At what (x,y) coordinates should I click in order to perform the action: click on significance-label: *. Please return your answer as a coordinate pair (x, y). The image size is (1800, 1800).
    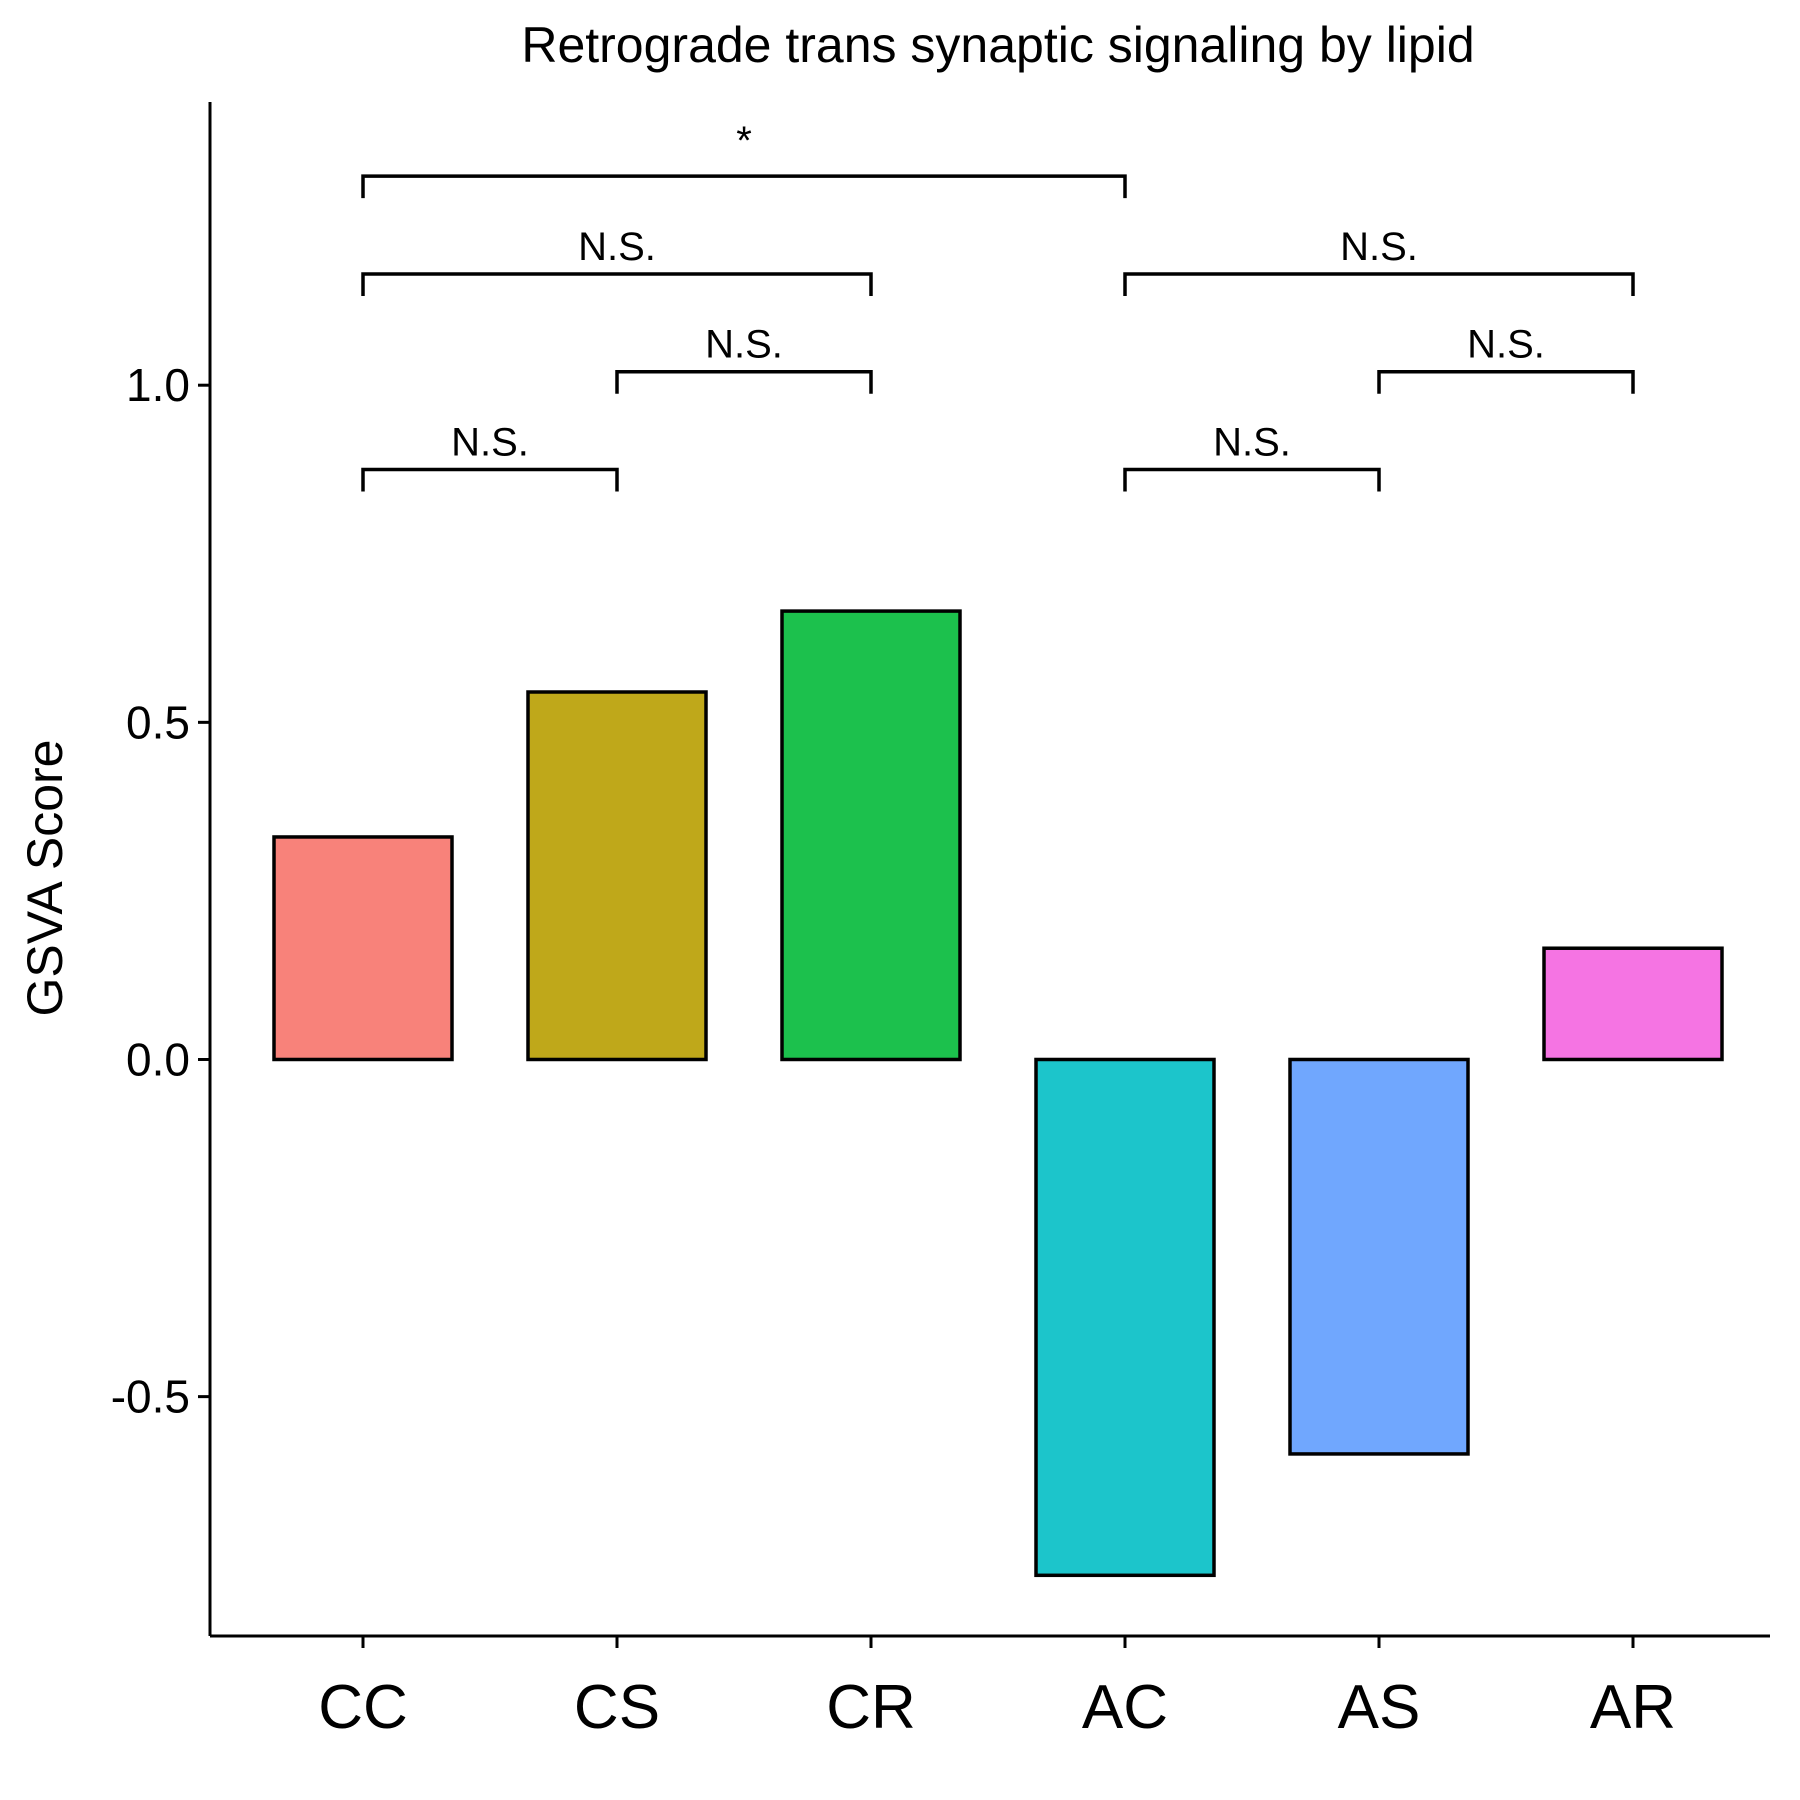
    Looking at the image, I should click on (744, 141).